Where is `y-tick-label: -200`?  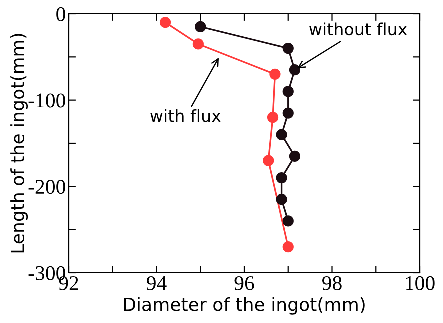 y-tick-label: -200 is located at coordinates (47, 187).